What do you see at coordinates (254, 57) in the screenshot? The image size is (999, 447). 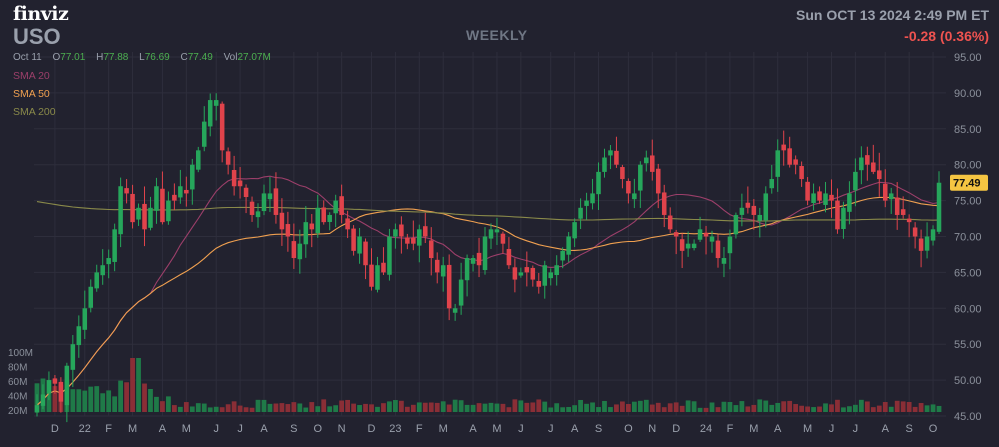 I see `volume-value: 27.07M` at bounding box center [254, 57].